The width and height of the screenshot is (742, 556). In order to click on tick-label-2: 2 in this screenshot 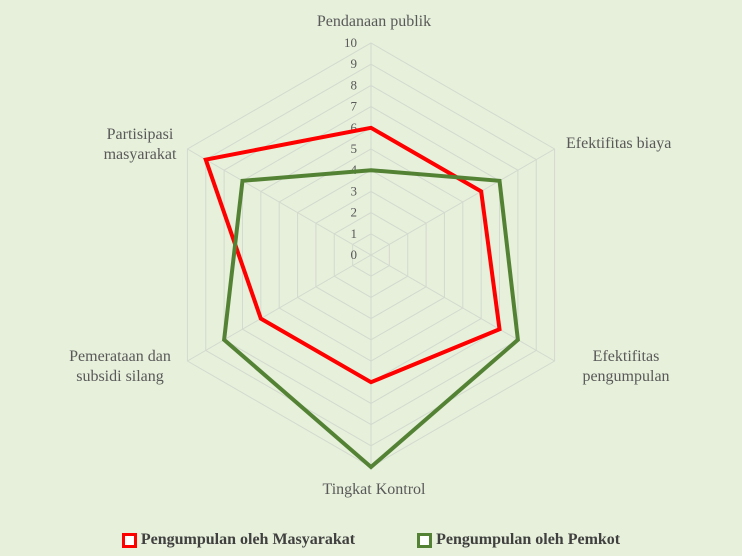, I will do `click(354, 212)`.